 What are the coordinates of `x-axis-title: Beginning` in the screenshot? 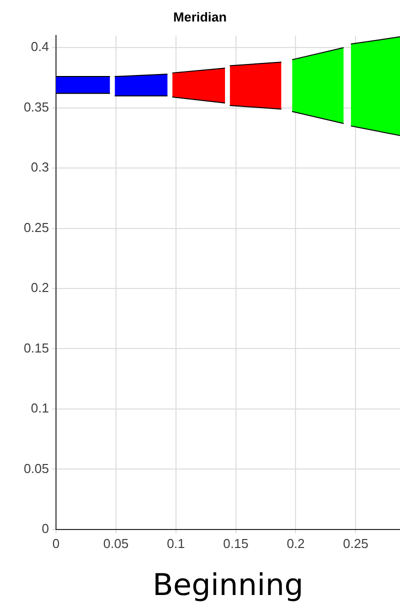 It's located at (228, 585).